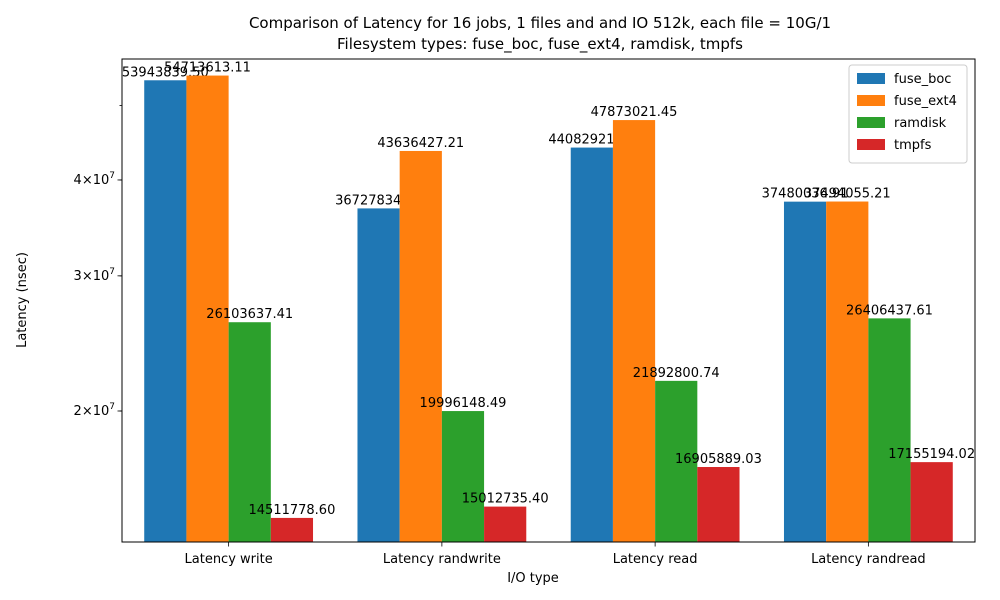 This screenshot has height=600, width=1000. I want to click on legend-swatch-fuse_boc, so click(871, 78).